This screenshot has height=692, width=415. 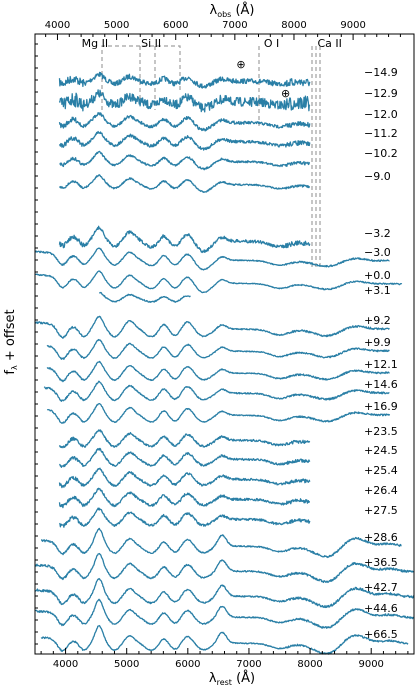 I want to click on x-top-sub: obs, so click(x=224, y=14).